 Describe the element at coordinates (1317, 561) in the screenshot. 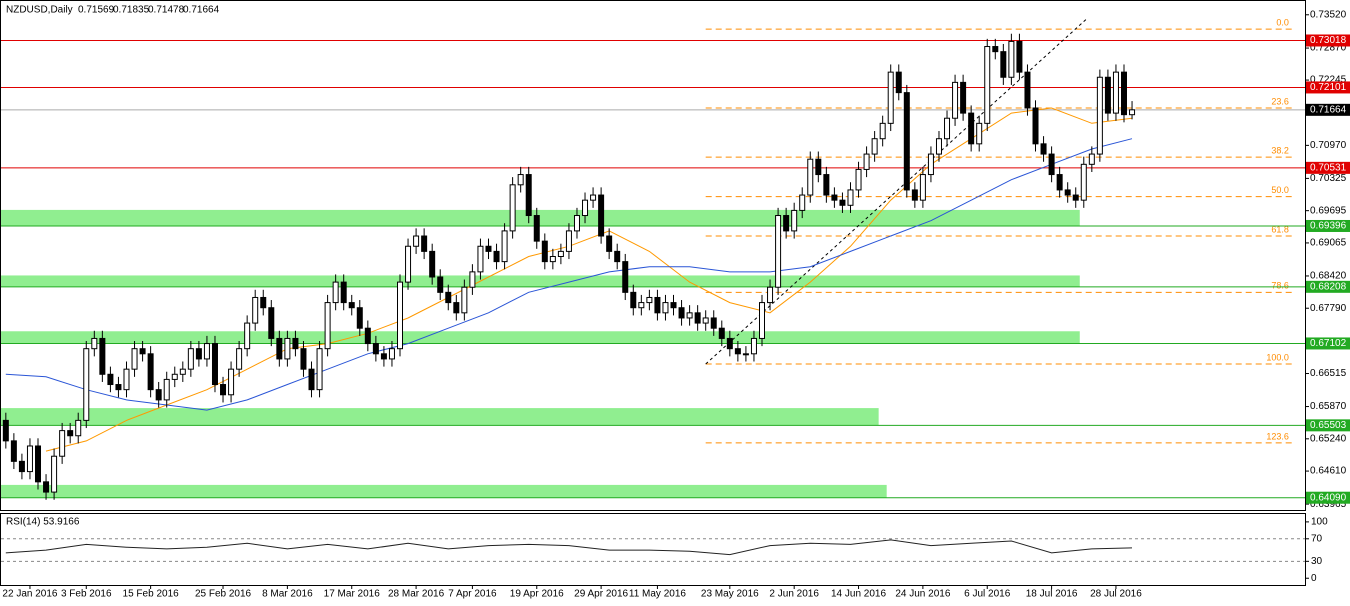

I see `rsi-tick-label: 30` at that location.